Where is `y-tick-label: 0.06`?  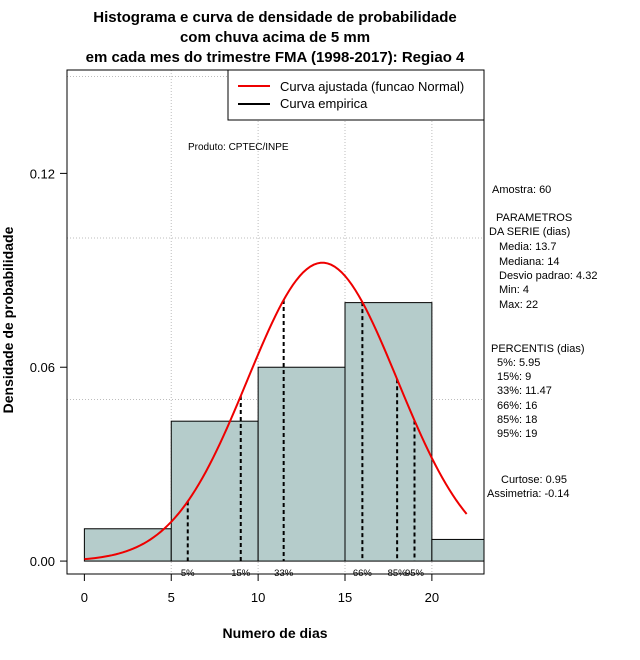
y-tick-label: 0.06 is located at coordinates (42, 367).